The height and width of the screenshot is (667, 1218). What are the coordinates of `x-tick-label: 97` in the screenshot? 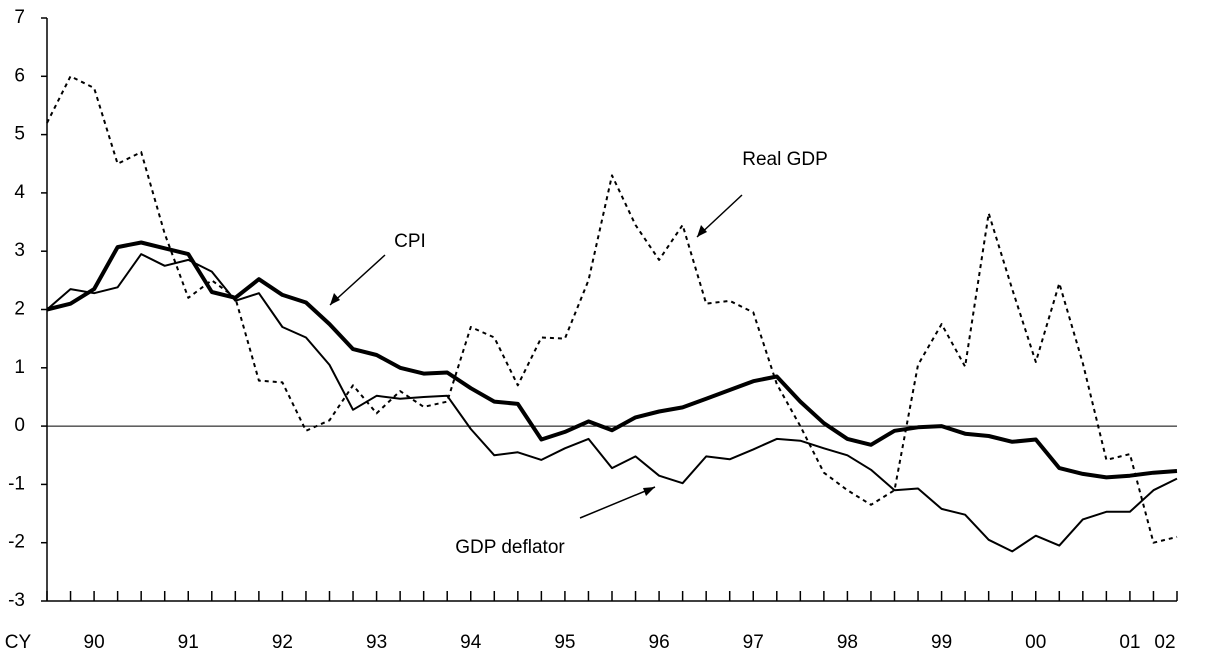 It's located at (753, 642).